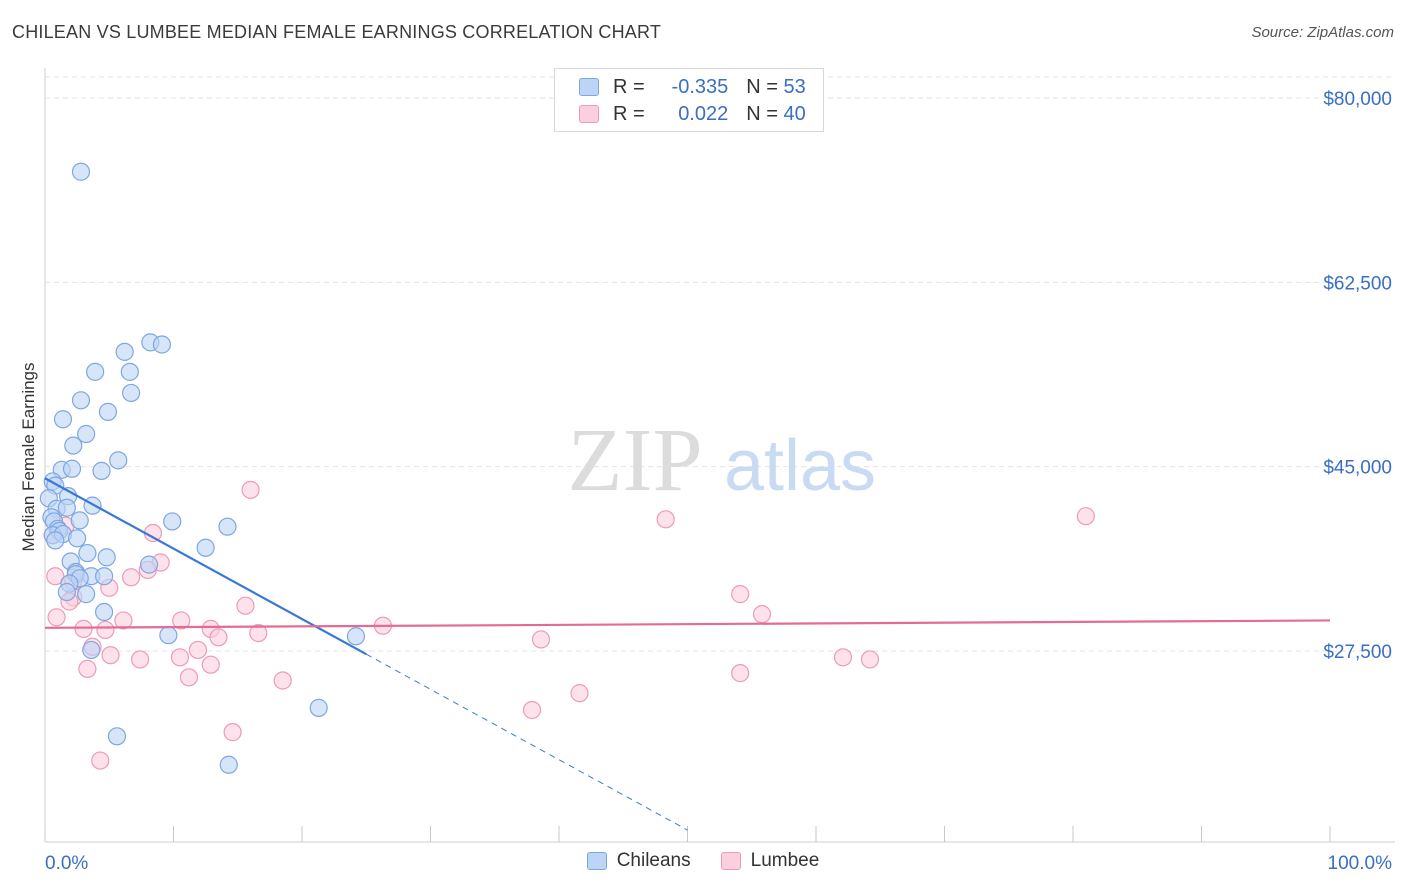 Image resolution: width=1406 pixels, height=892 pixels. Describe the element at coordinates (66, 863) in the screenshot. I see `x-tick-label: 0.0%` at that location.